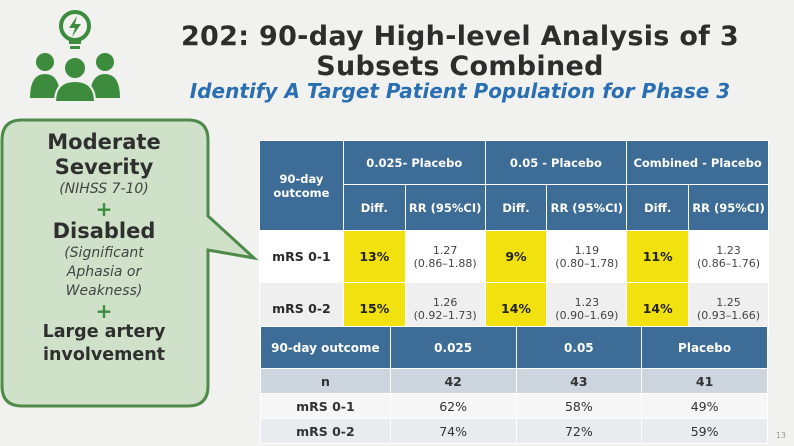 This screenshot has width=794, height=446. I want to click on slide-number: 13, so click(780, 435).